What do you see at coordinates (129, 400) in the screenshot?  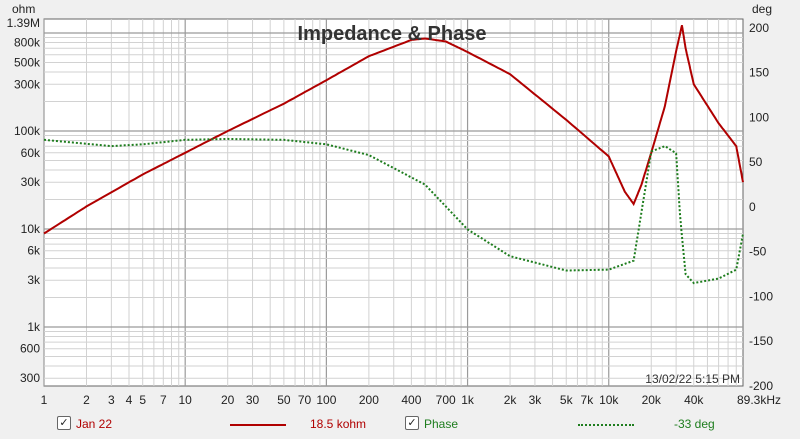 I see `x-tick-label: 4` at bounding box center [129, 400].